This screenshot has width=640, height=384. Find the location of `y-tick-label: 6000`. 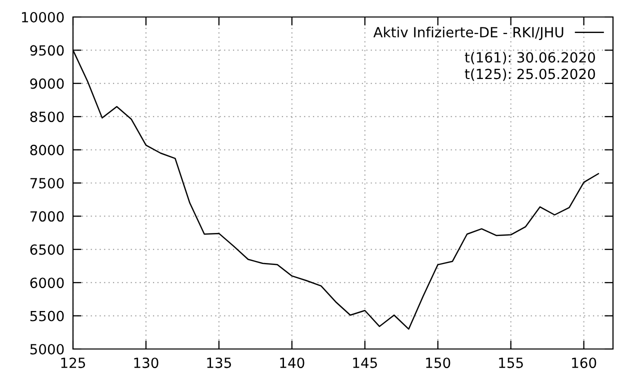

y-tick-label: 6000 is located at coordinates (47, 283).